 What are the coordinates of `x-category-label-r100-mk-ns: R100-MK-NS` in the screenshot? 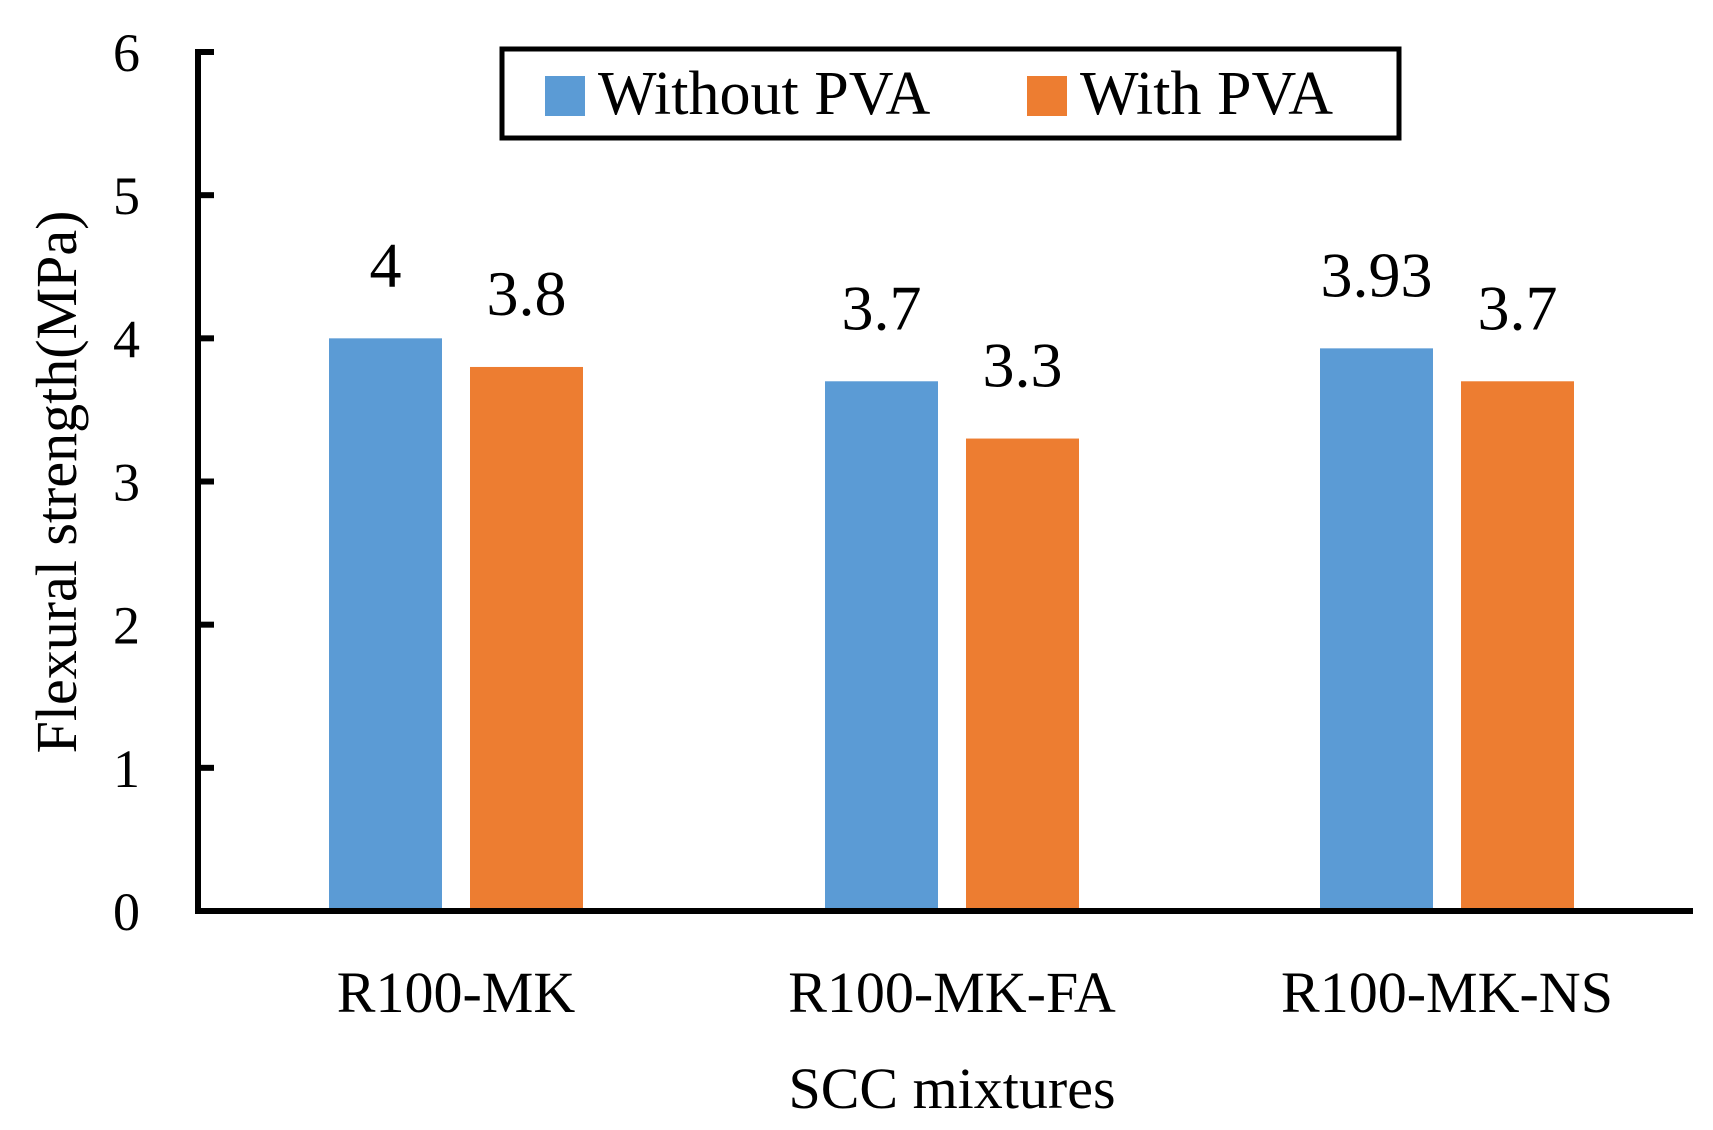 It's located at (1447, 992).